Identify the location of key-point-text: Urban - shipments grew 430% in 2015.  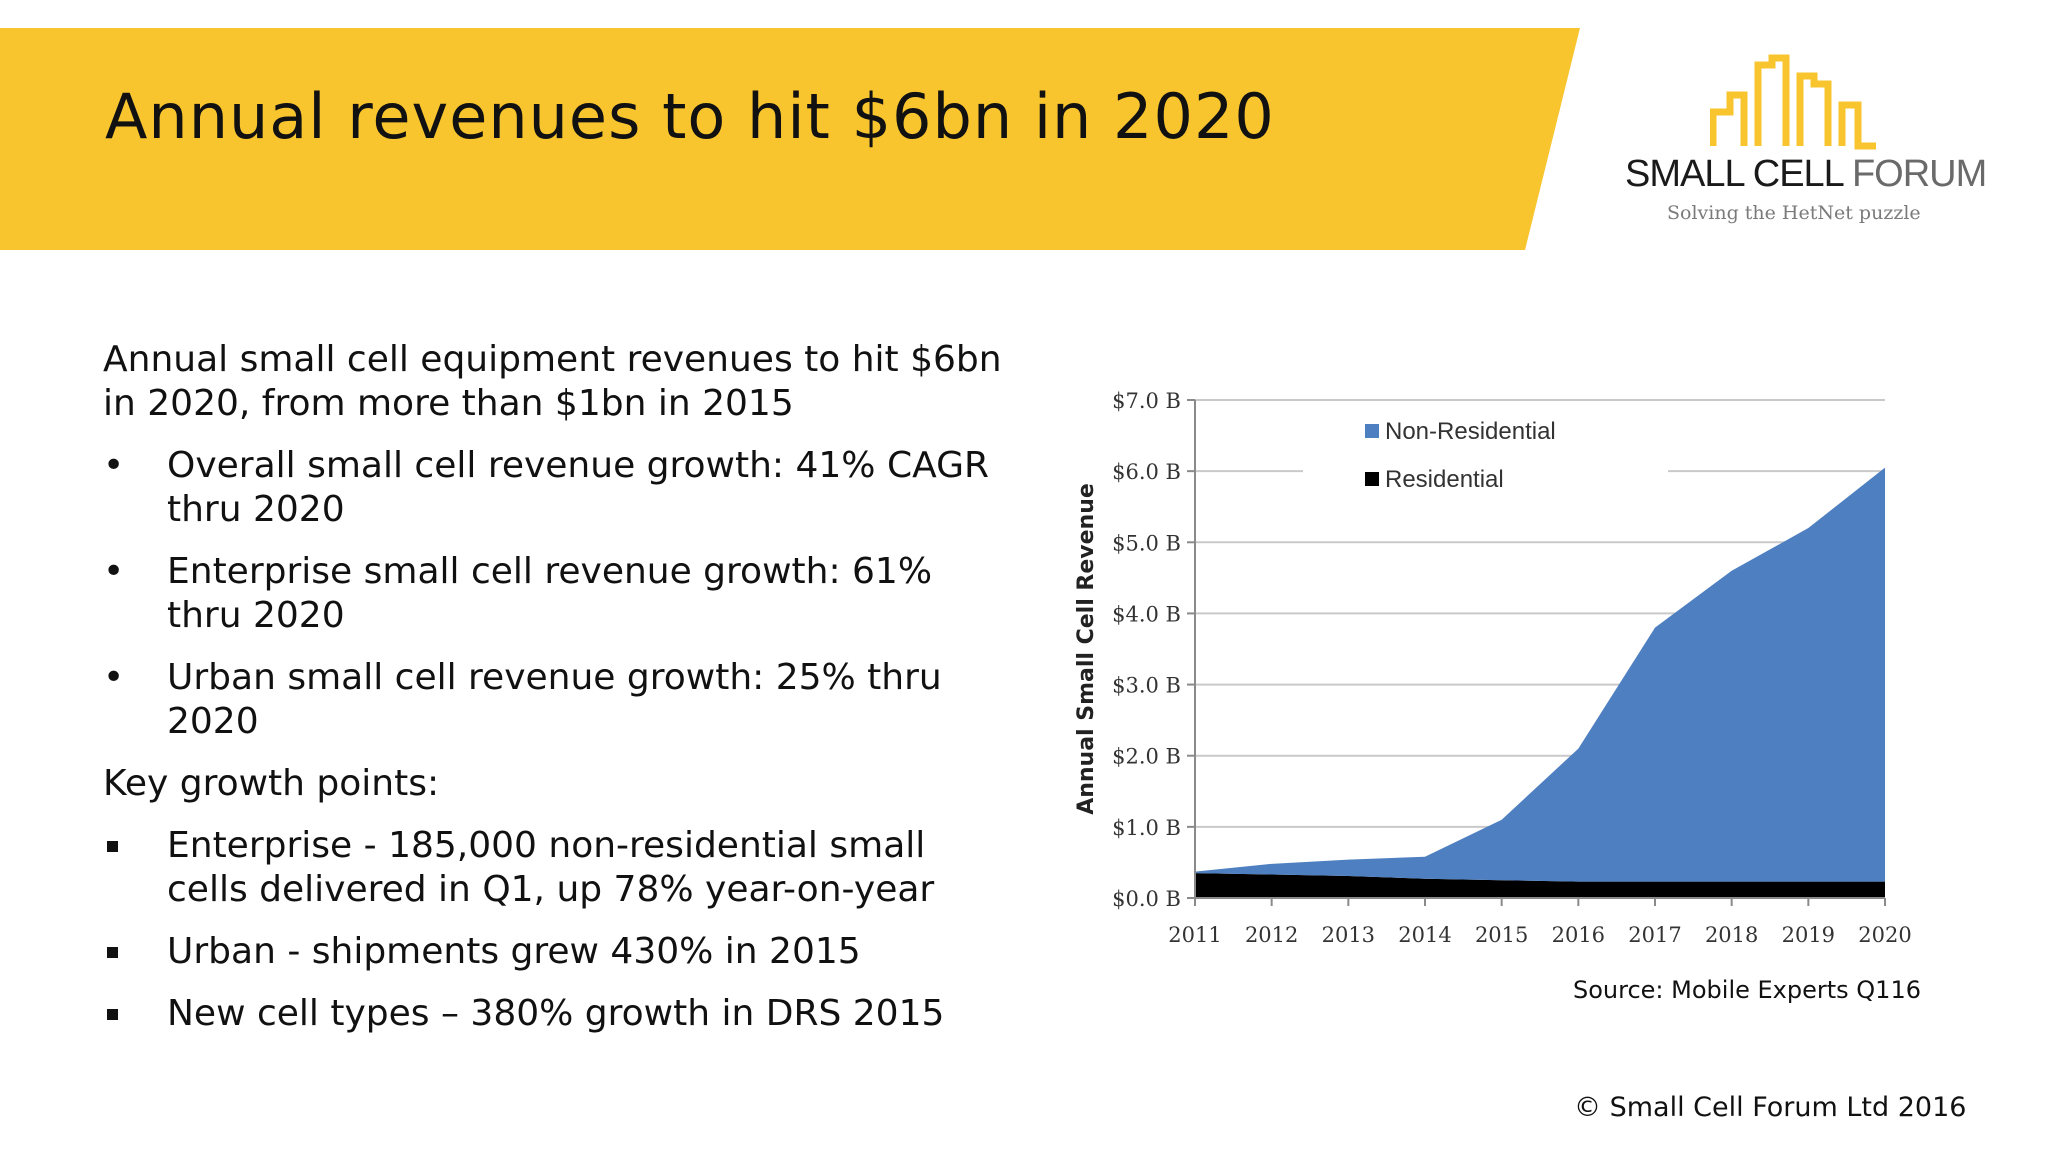
(514, 951).